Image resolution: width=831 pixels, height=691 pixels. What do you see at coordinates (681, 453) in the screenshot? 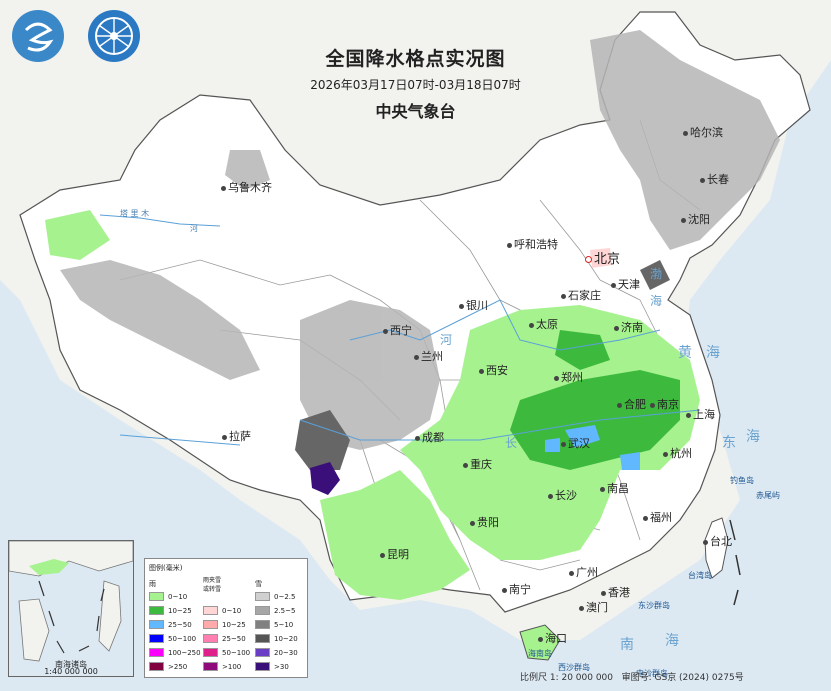
I see `city-label: 杭州` at bounding box center [681, 453].